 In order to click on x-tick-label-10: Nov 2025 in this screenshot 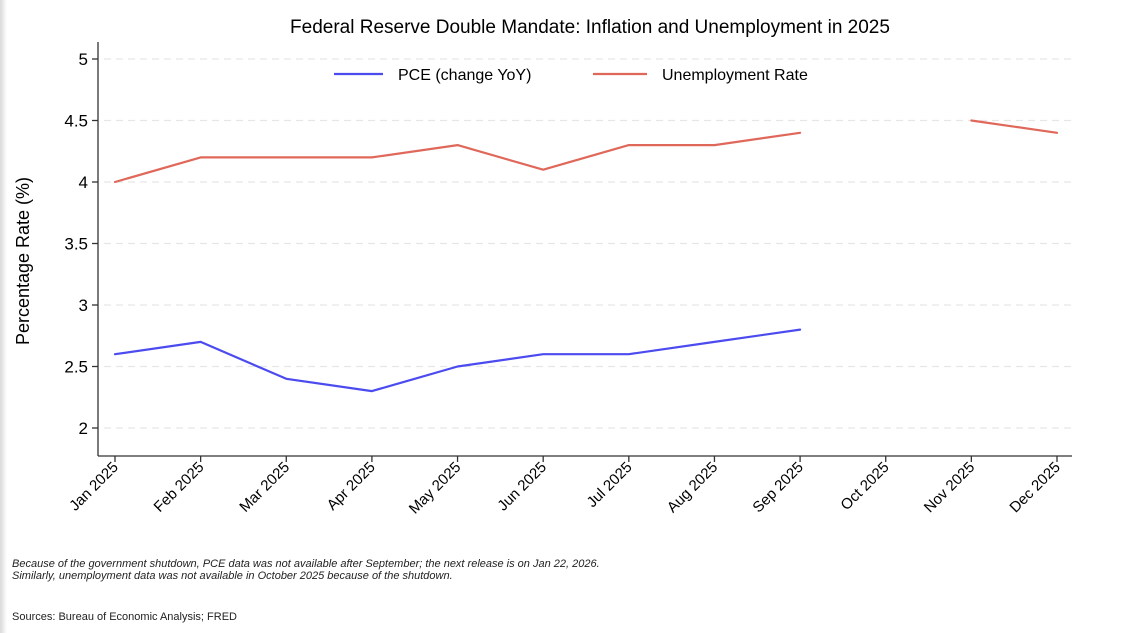, I will do `click(949, 487)`.